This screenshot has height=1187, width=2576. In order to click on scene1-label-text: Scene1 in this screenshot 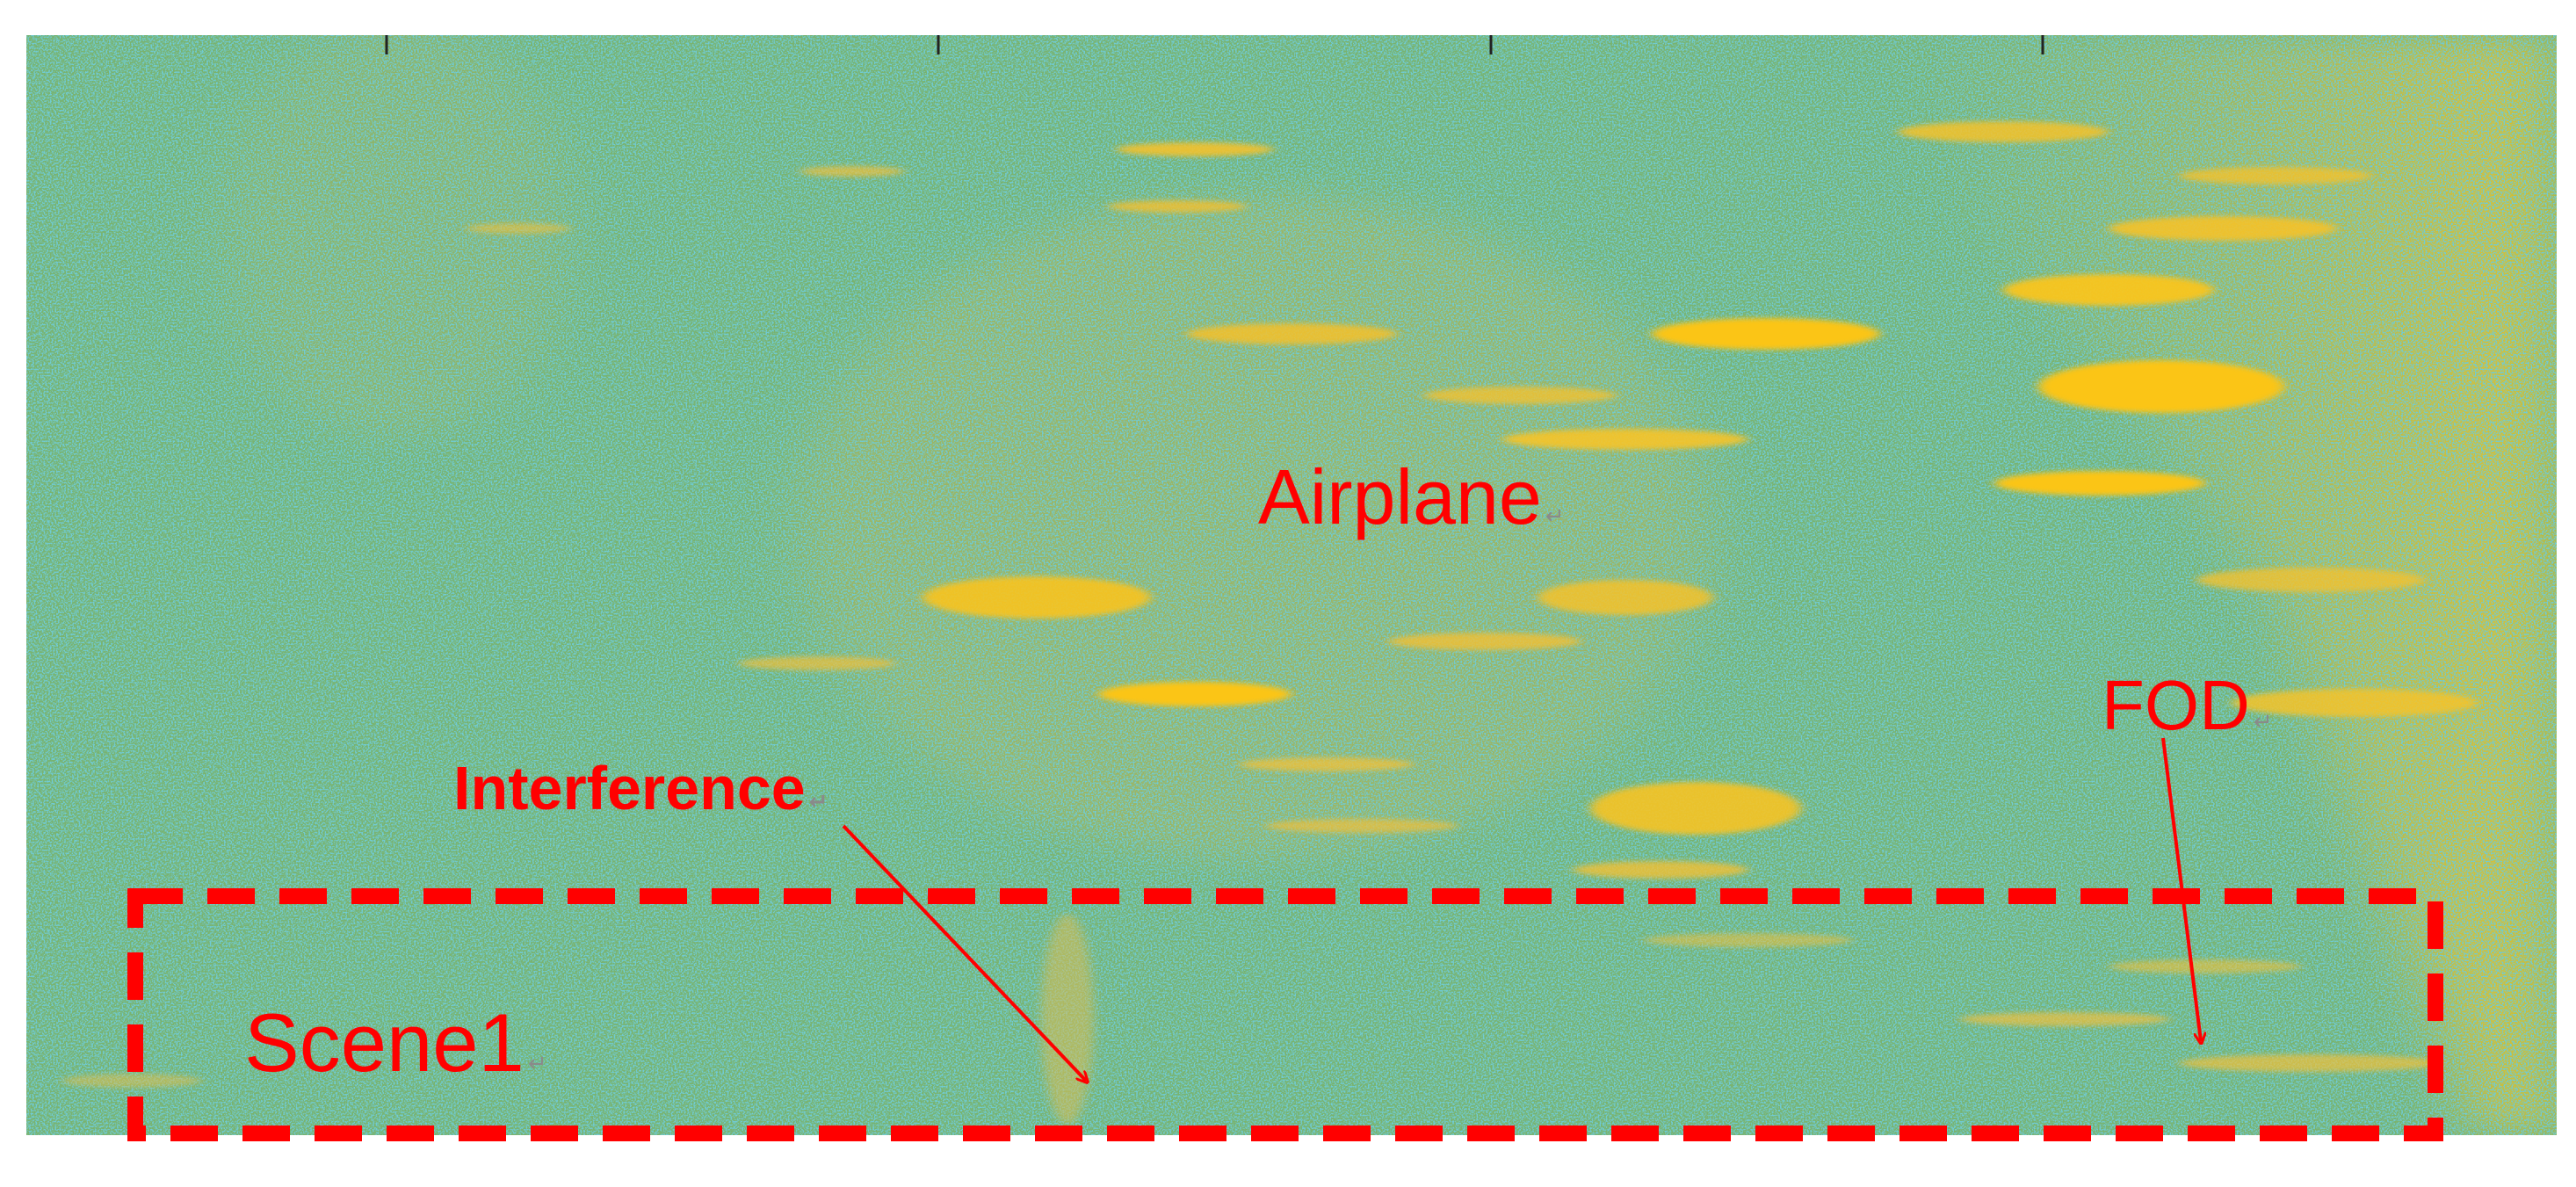, I will do `click(384, 1042)`.